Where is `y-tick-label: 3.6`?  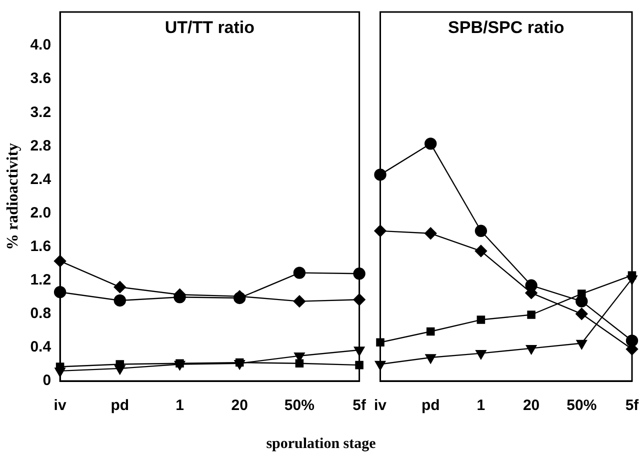
y-tick-label: 3.6 is located at coordinates (41, 79).